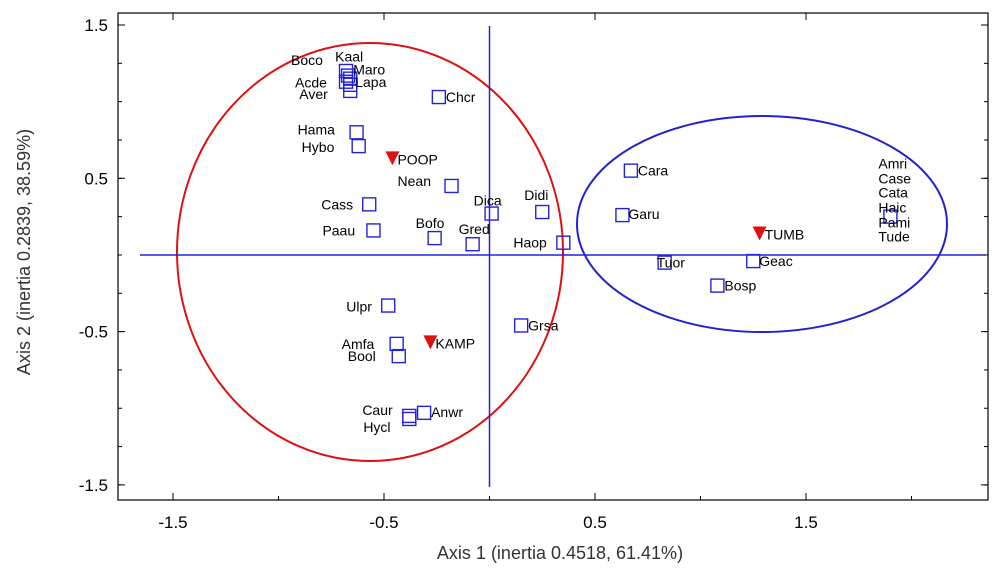 Image resolution: width=1006 pixels, height=570 pixels. I want to click on point-label: Nean, so click(414, 181).